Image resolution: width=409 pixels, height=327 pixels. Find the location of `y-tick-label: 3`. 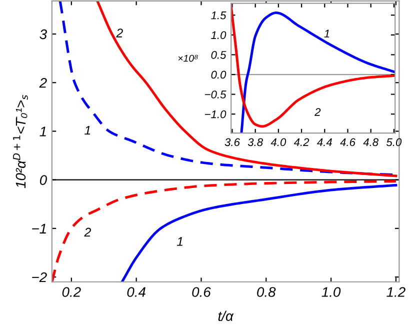

y-tick-label: 3 is located at coordinates (43, 34).